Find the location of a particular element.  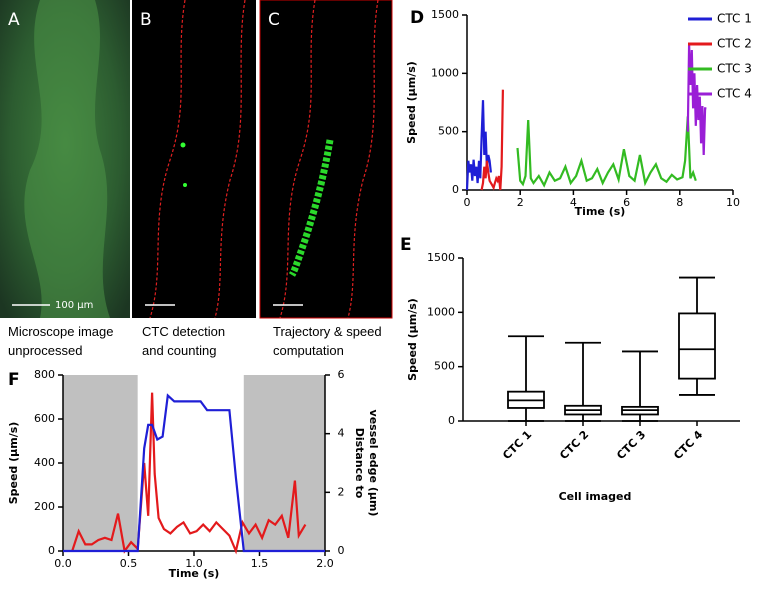

legend-label: CTC 3 is located at coordinates (734, 69).